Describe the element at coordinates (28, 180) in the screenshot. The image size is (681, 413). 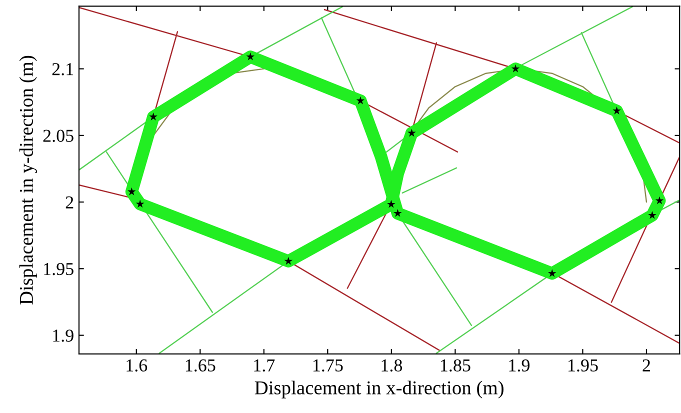
I see `y-axis-title: Displacement in y-direction (m)` at that location.